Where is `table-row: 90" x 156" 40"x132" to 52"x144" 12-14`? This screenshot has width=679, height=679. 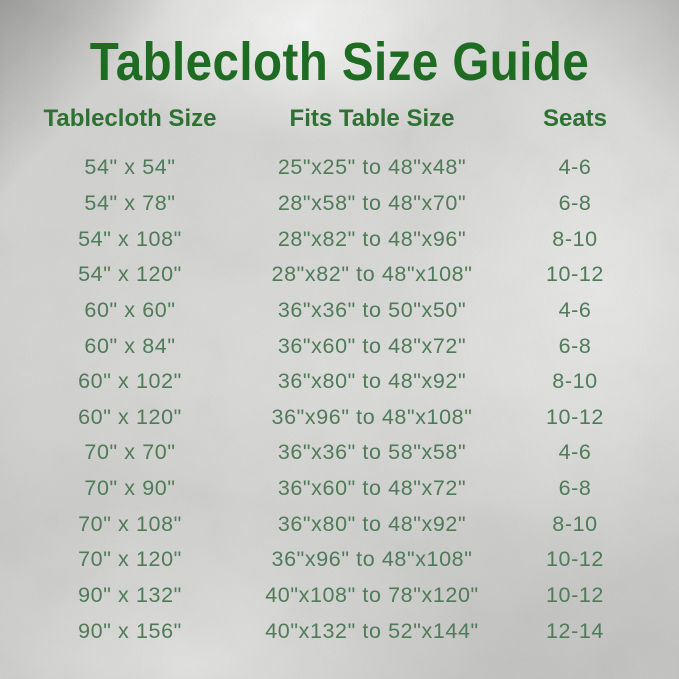
table-row: 90" x 156" 40"x132" to 52"x144" 12-14 is located at coordinates (333, 631).